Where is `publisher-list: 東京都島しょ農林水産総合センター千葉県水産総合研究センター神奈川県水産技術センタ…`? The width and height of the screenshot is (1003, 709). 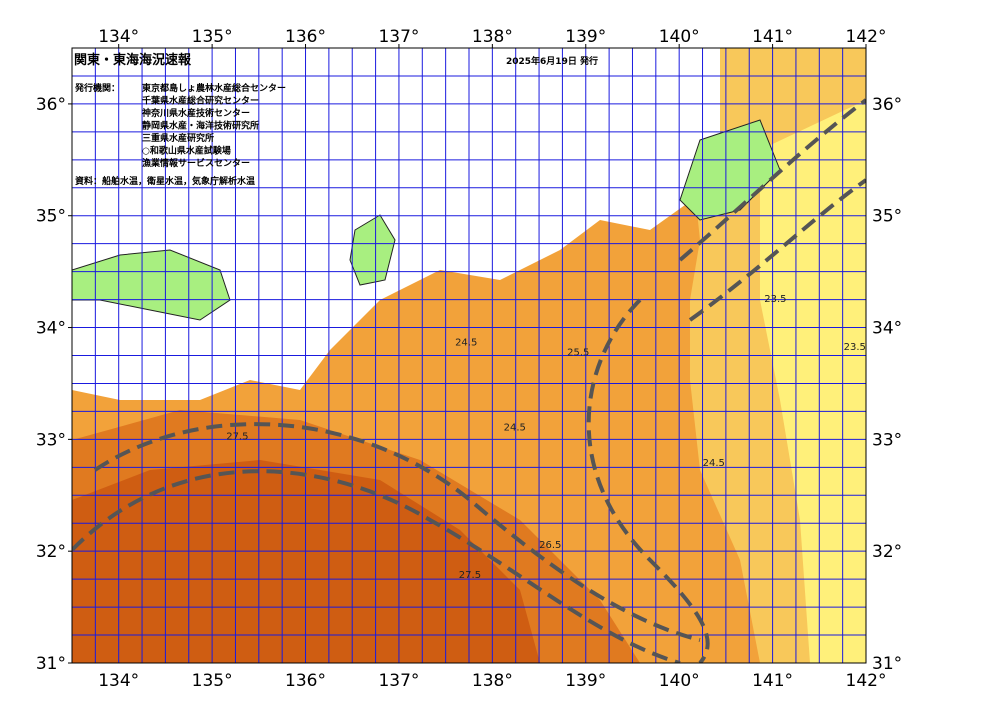
publisher-list: 東京都島しょ農林水産総合センター千葉県水産総合研究センター神奈川県水産技術センタ… is located at coordinates (214, 125).